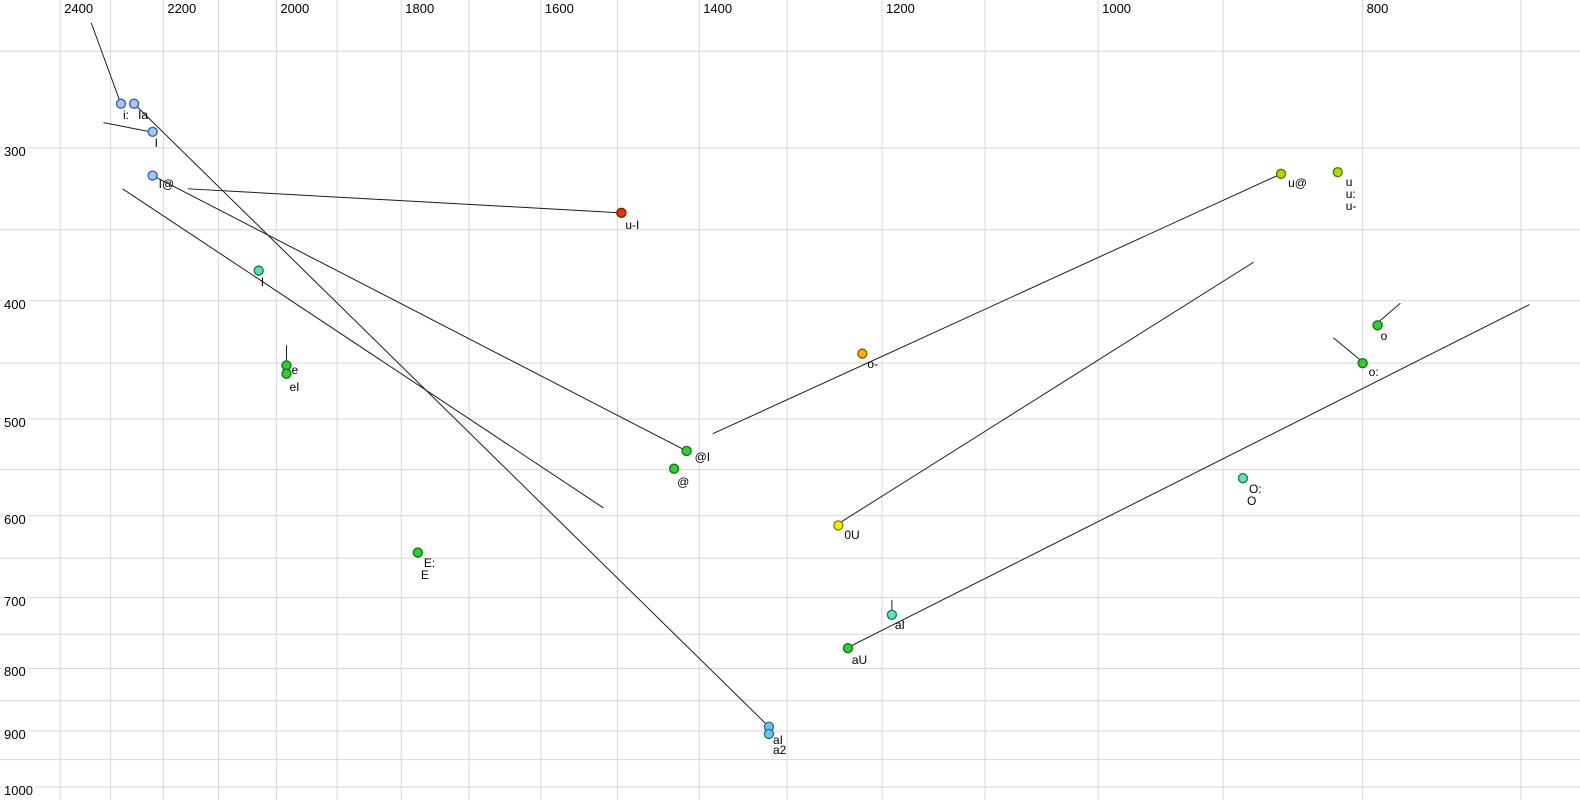 The width and height of the screenshot is (1580, 800). What do you see at coordinates (15, 423) in the screenshot?
I see `y-tick-label-500: 500` at bounding box center [15, 423].